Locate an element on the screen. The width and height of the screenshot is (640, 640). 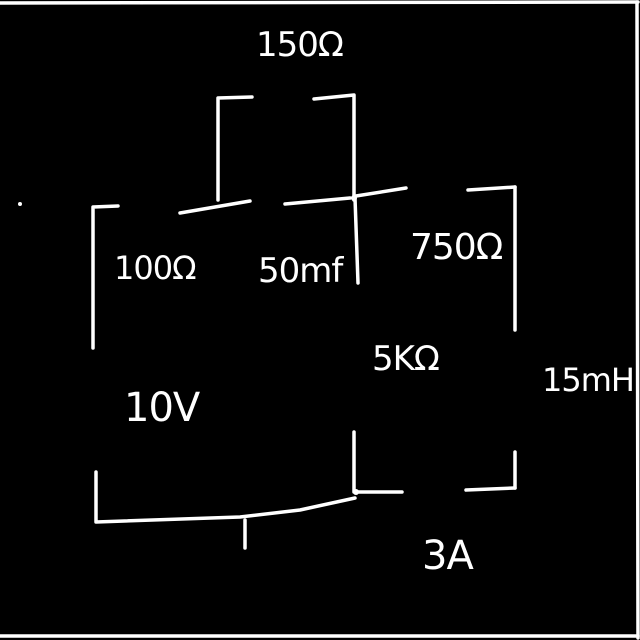
wire-top-left is located at coordinates (105, 277).